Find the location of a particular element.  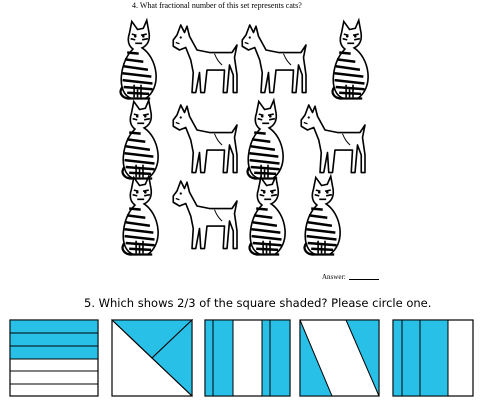

option-triangle-split is located at coordinates (152, 358).